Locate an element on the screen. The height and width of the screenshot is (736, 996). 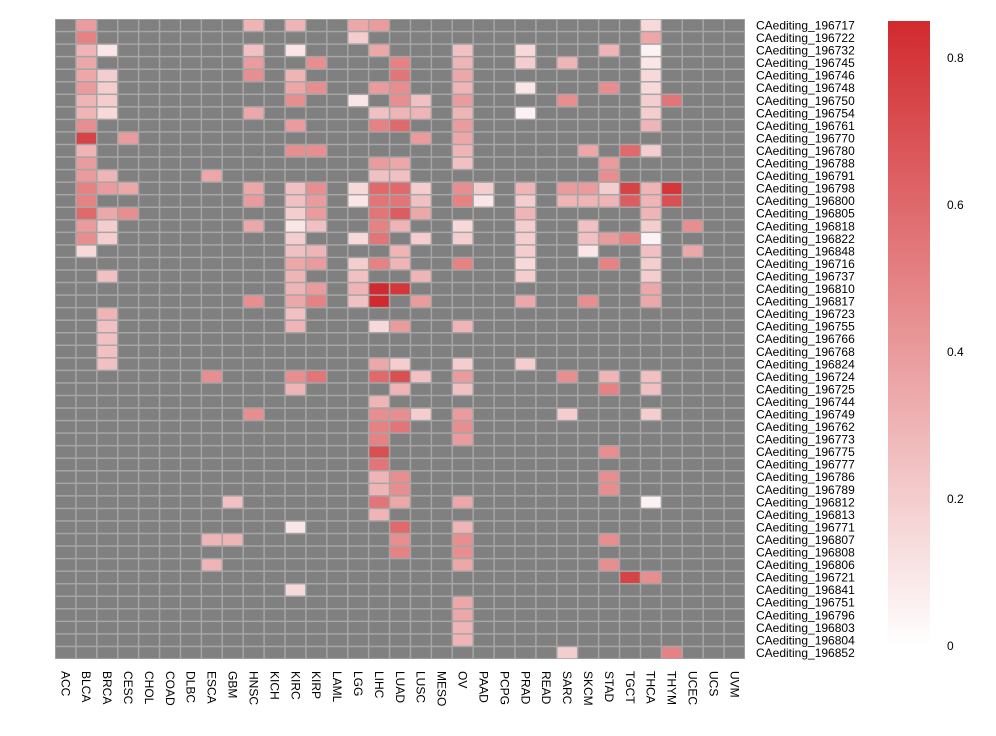
row-label: CAediting_196796 is located at coordinates (805, 615).